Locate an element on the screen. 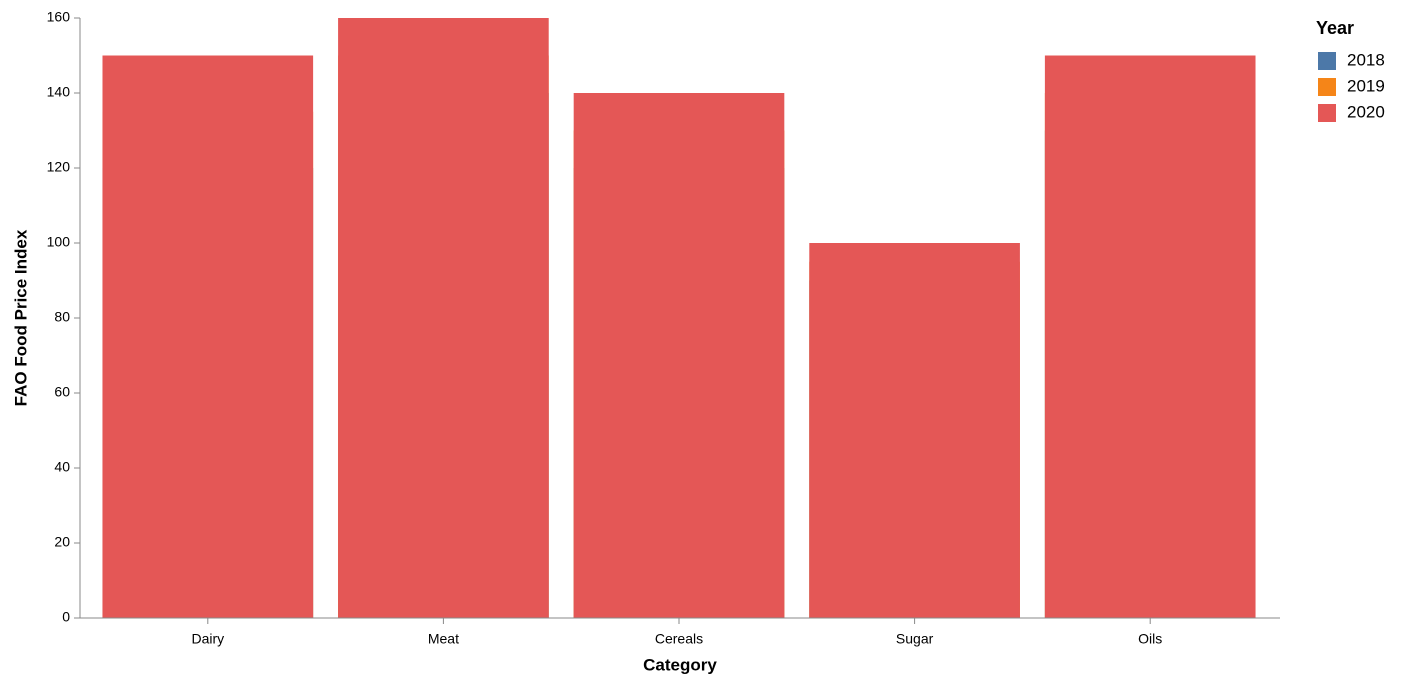  legend-label: 2019 is located at coordinates (1366, 85).